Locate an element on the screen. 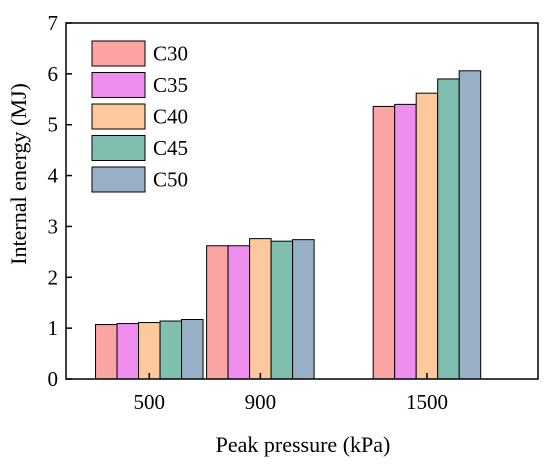 The width and height of the screenshot is (550, 474). legend-swatch-c35 is located at coordinates (118, 85).